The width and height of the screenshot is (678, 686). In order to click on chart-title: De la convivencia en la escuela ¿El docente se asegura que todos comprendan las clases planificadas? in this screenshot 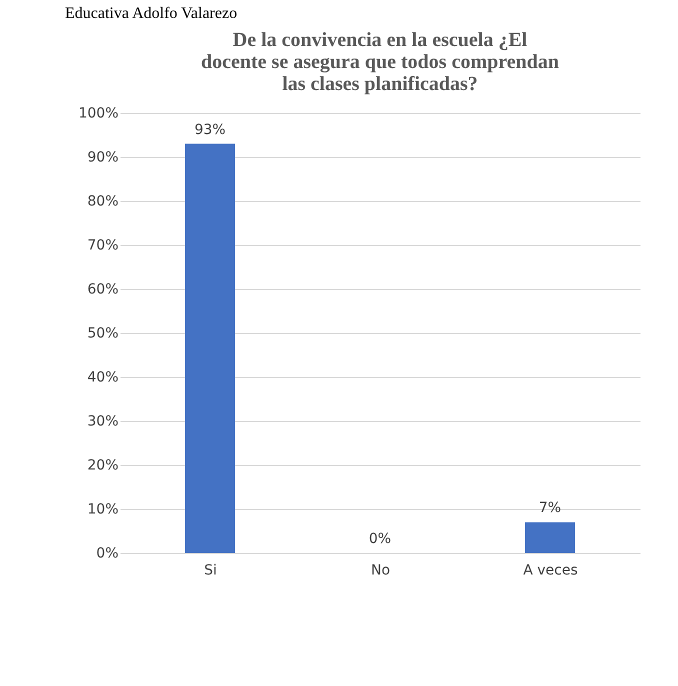, I will do `click(380, 62)`.